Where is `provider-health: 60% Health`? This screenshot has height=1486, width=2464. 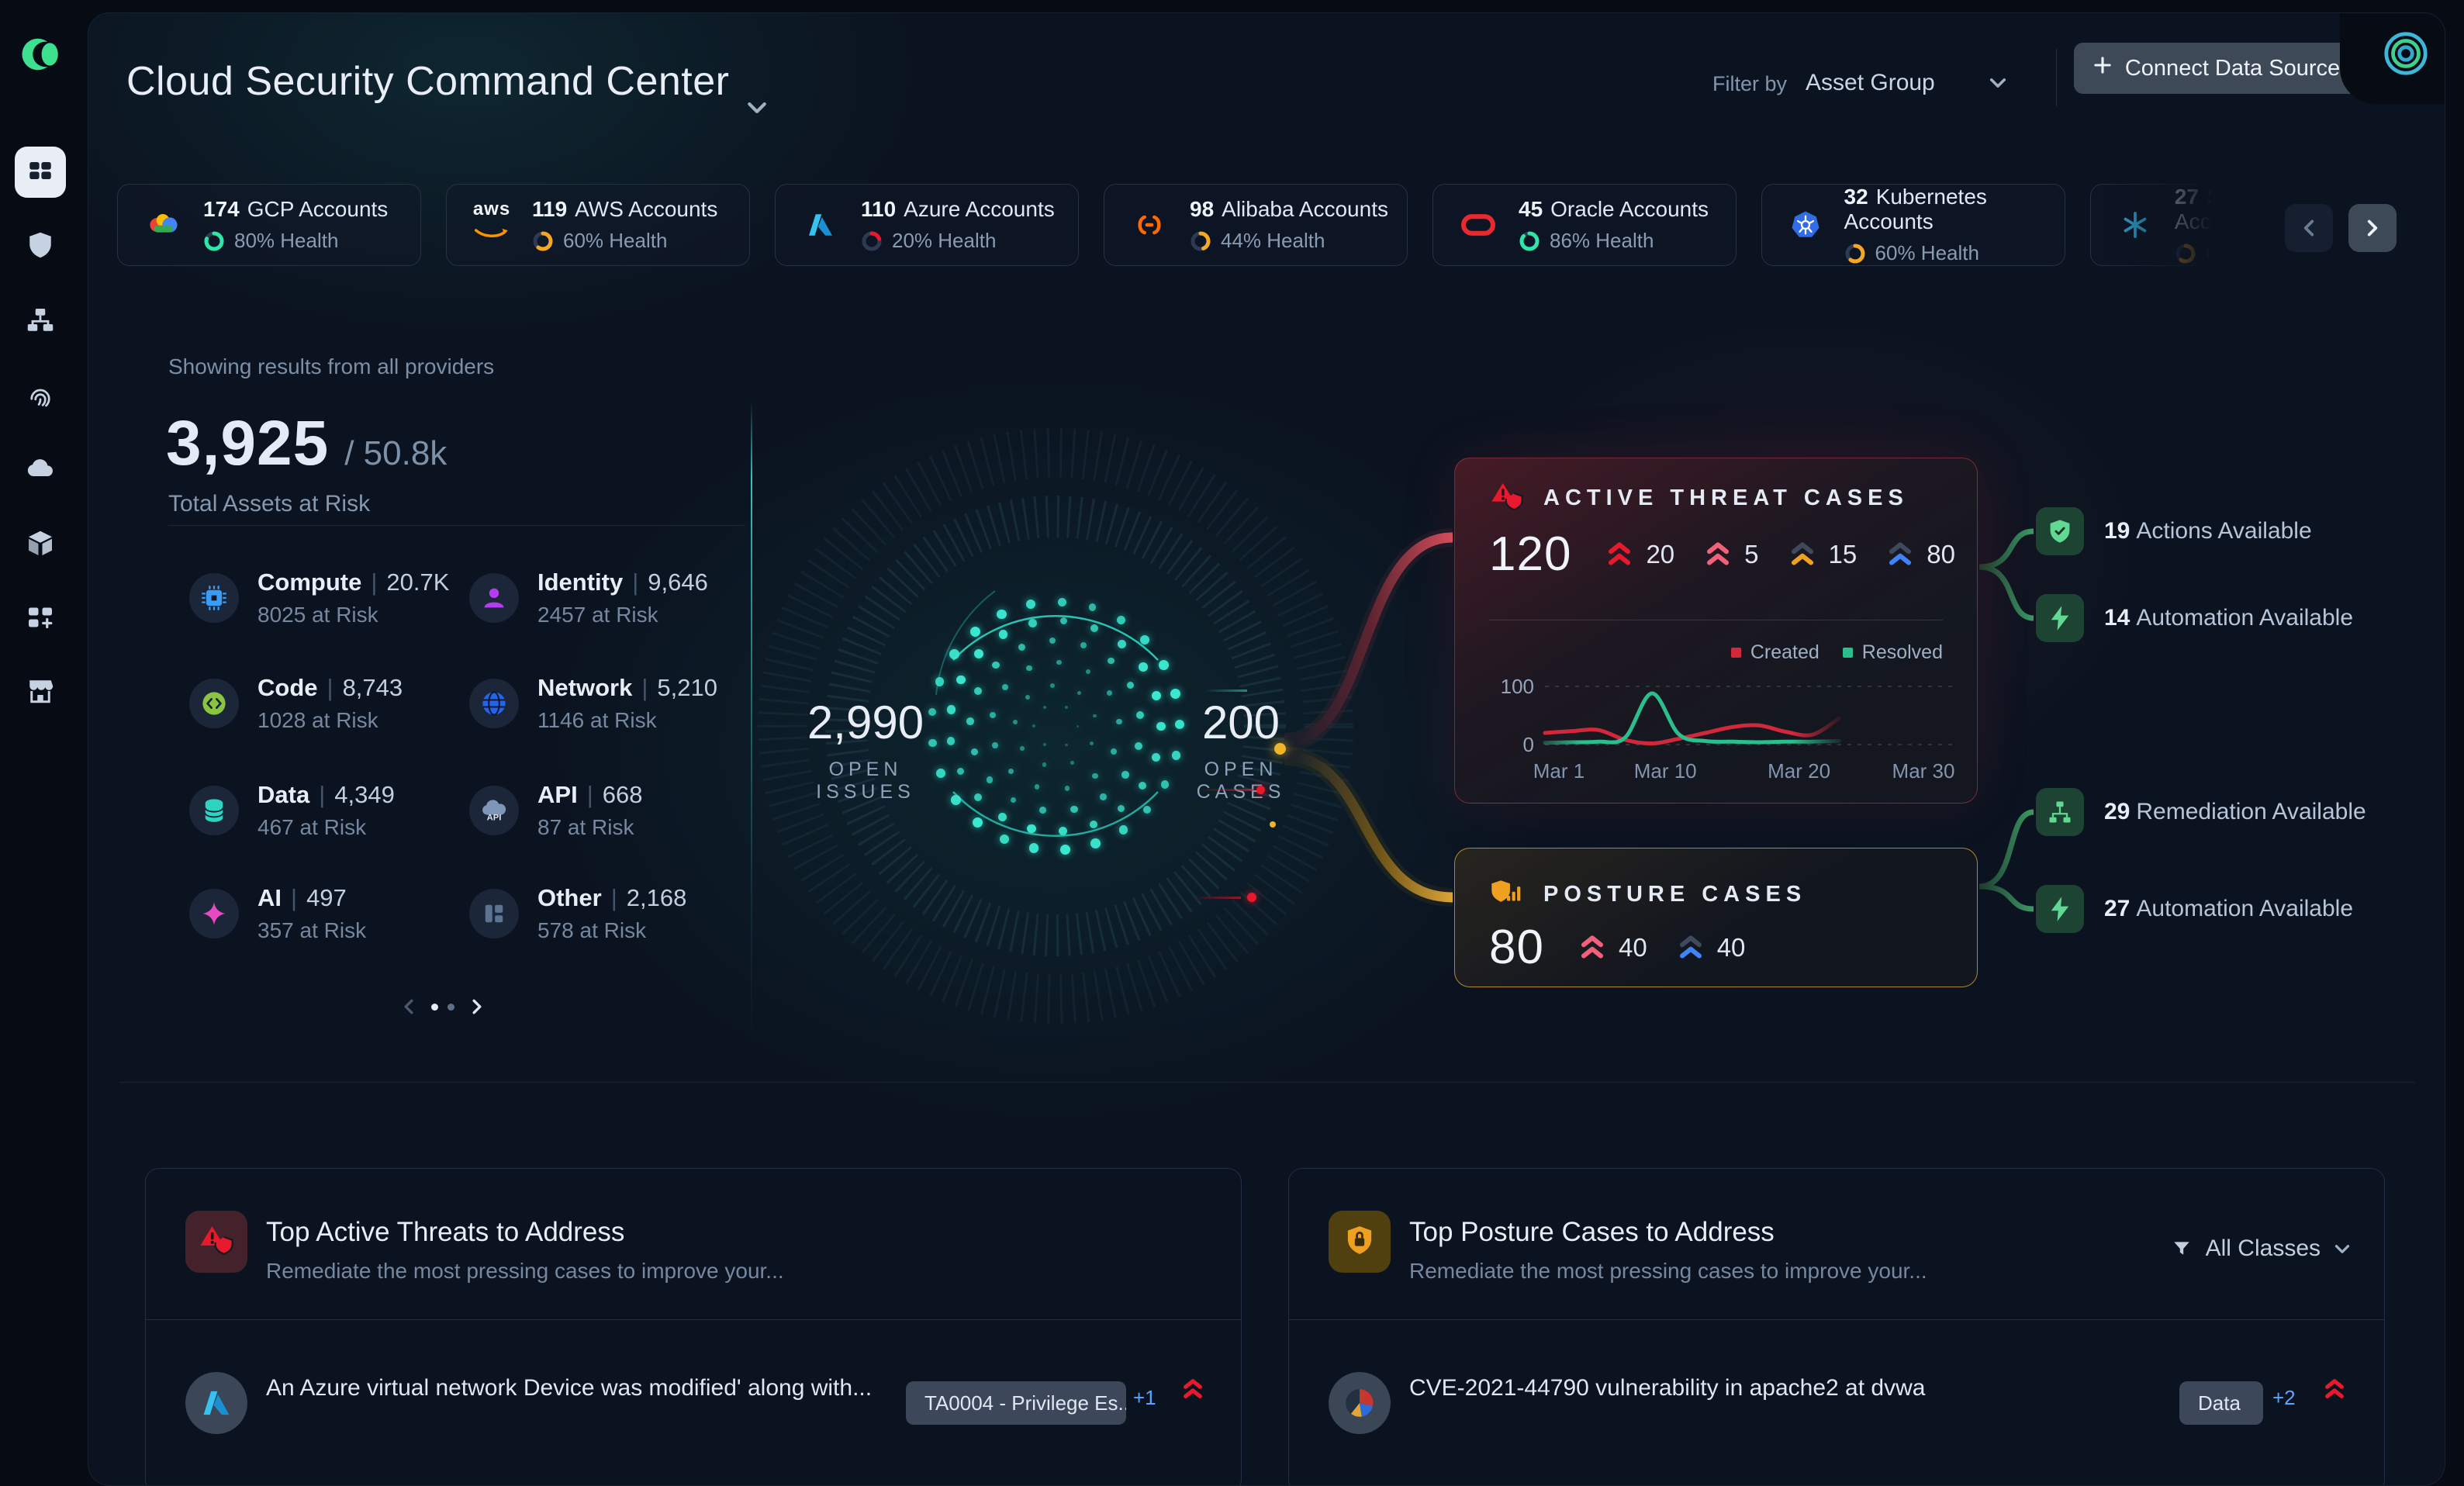
provider-health: 60% Health is located at coordinates (2217, 253).